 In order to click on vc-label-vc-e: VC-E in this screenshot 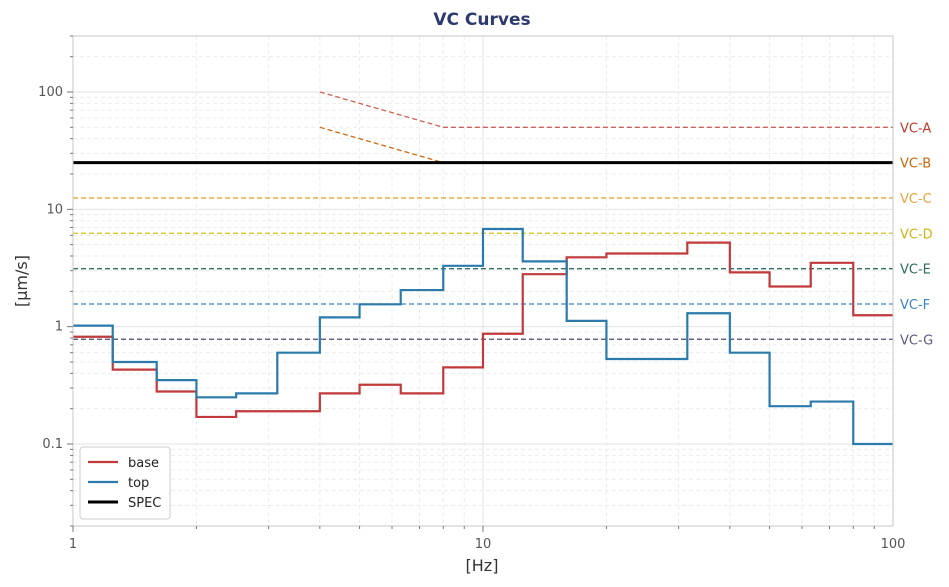, I will do `click(915, 270)`.